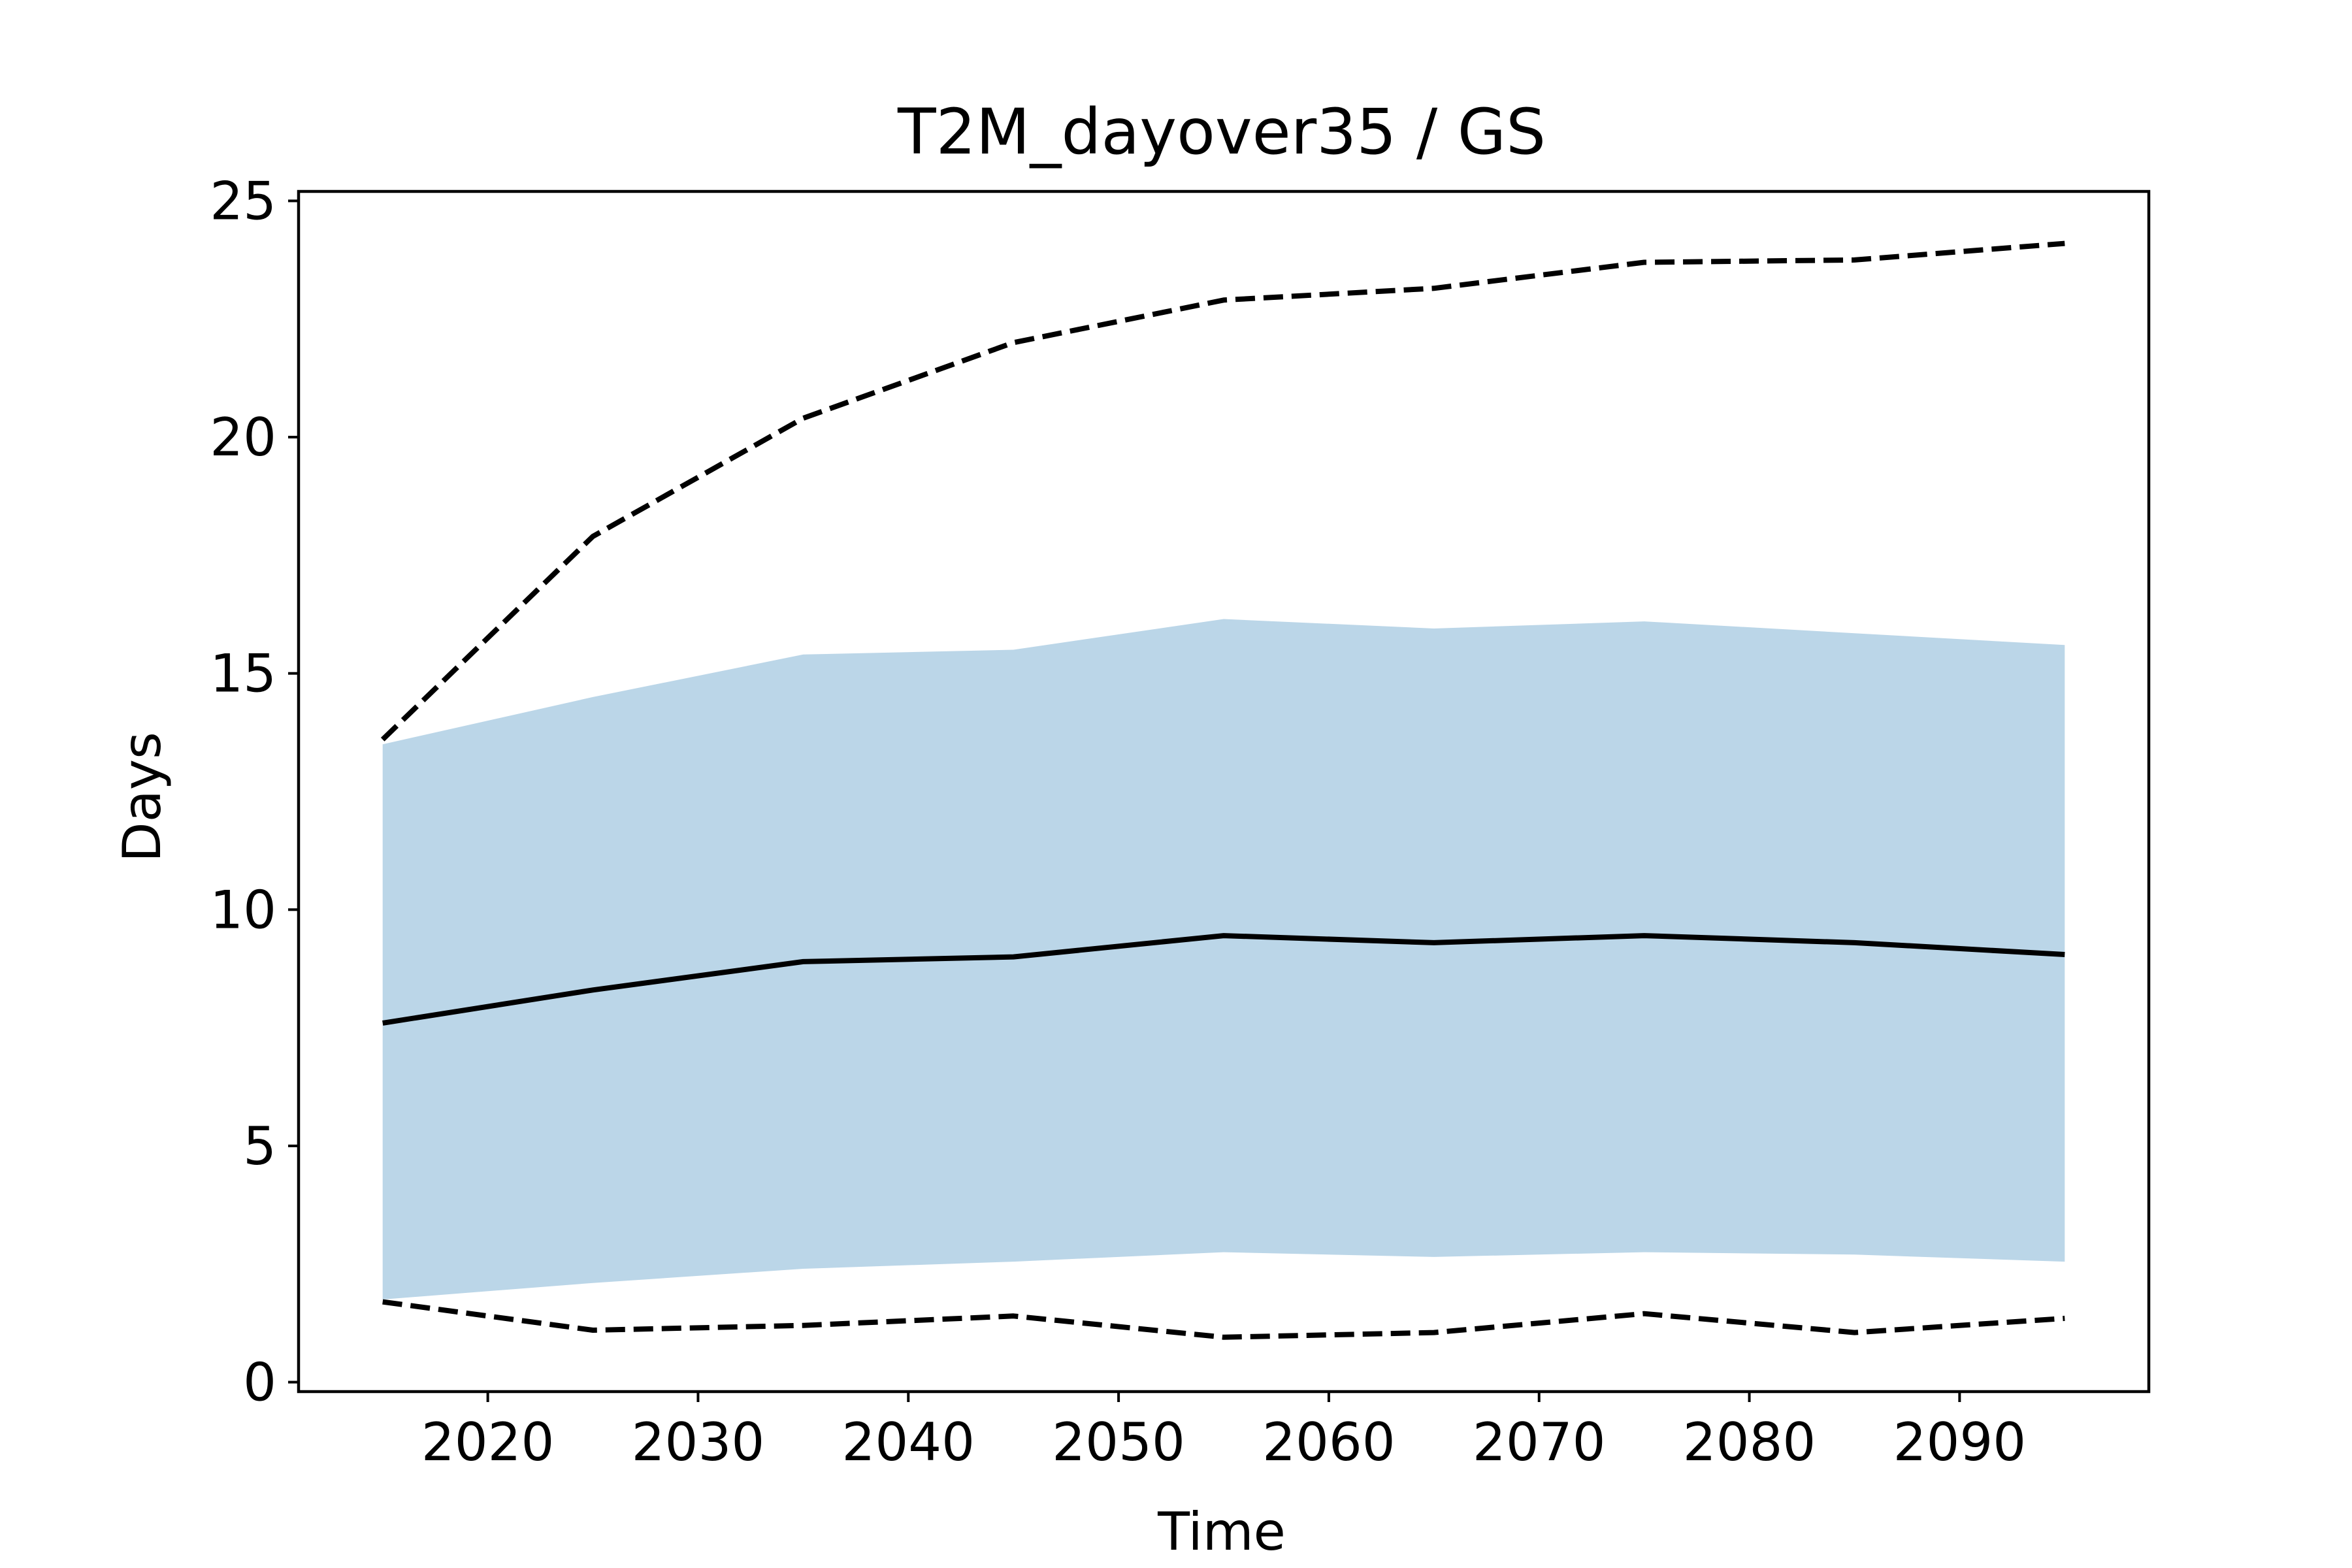 The height and width of the screenshot is (1568, 2352). What do you see at coordinates (698, 1442) in the screenshot?
I see `x-tick-label: 2030` at bounding box center [698, 1442].